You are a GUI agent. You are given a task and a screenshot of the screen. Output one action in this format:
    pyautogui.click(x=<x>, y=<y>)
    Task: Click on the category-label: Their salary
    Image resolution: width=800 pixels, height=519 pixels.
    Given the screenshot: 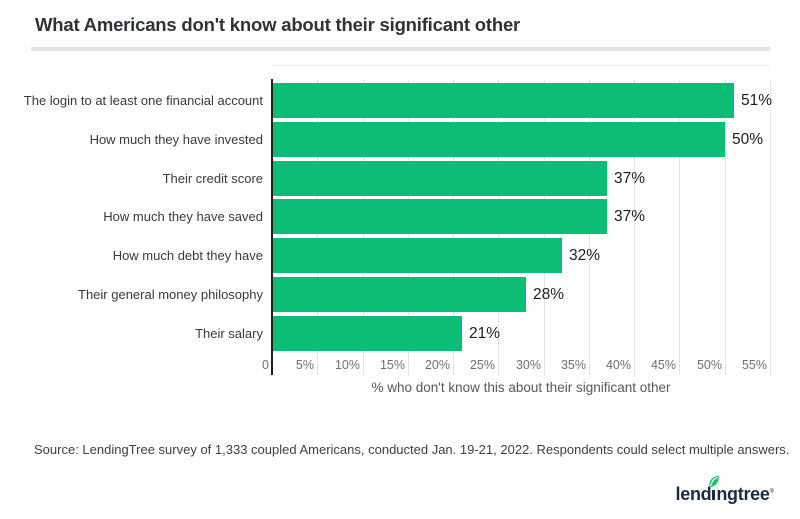 What is the action you would take?
    pyautogui.click(x=229, y=333)
    